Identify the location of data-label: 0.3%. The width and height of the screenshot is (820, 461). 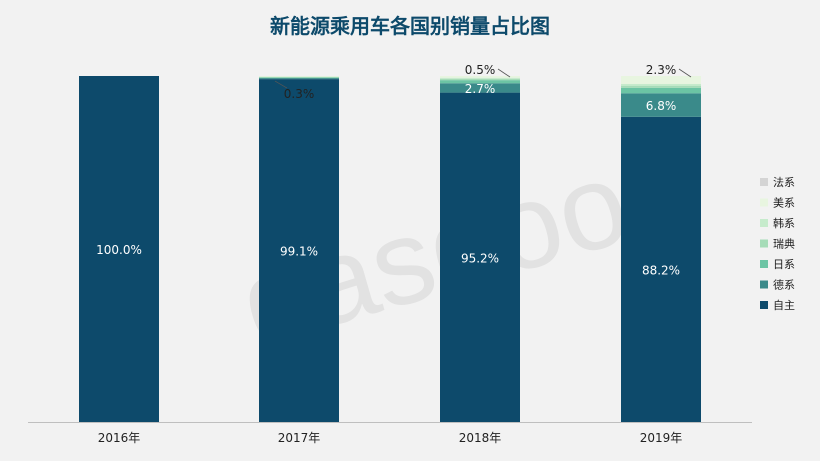
(299, 94).